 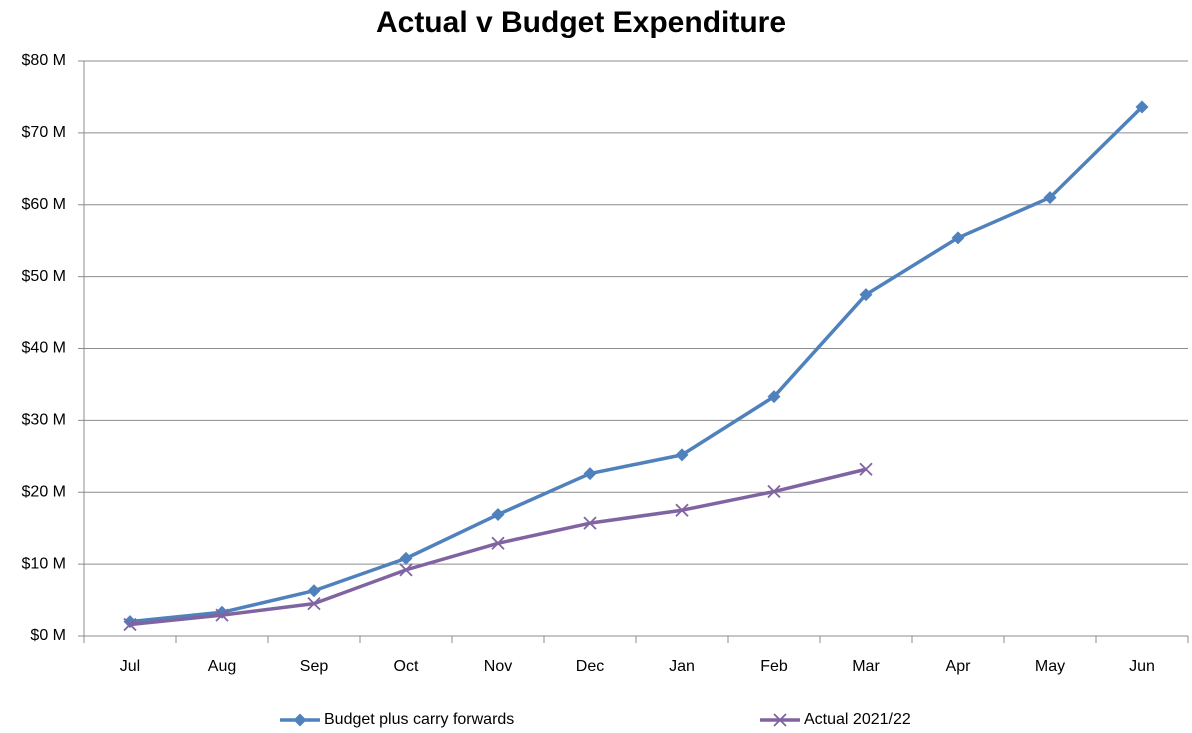 What do you see at coordinates (406, 666) in the screenshot?
I see `x-tick-label: Oct` at bounding box center [406, 666].